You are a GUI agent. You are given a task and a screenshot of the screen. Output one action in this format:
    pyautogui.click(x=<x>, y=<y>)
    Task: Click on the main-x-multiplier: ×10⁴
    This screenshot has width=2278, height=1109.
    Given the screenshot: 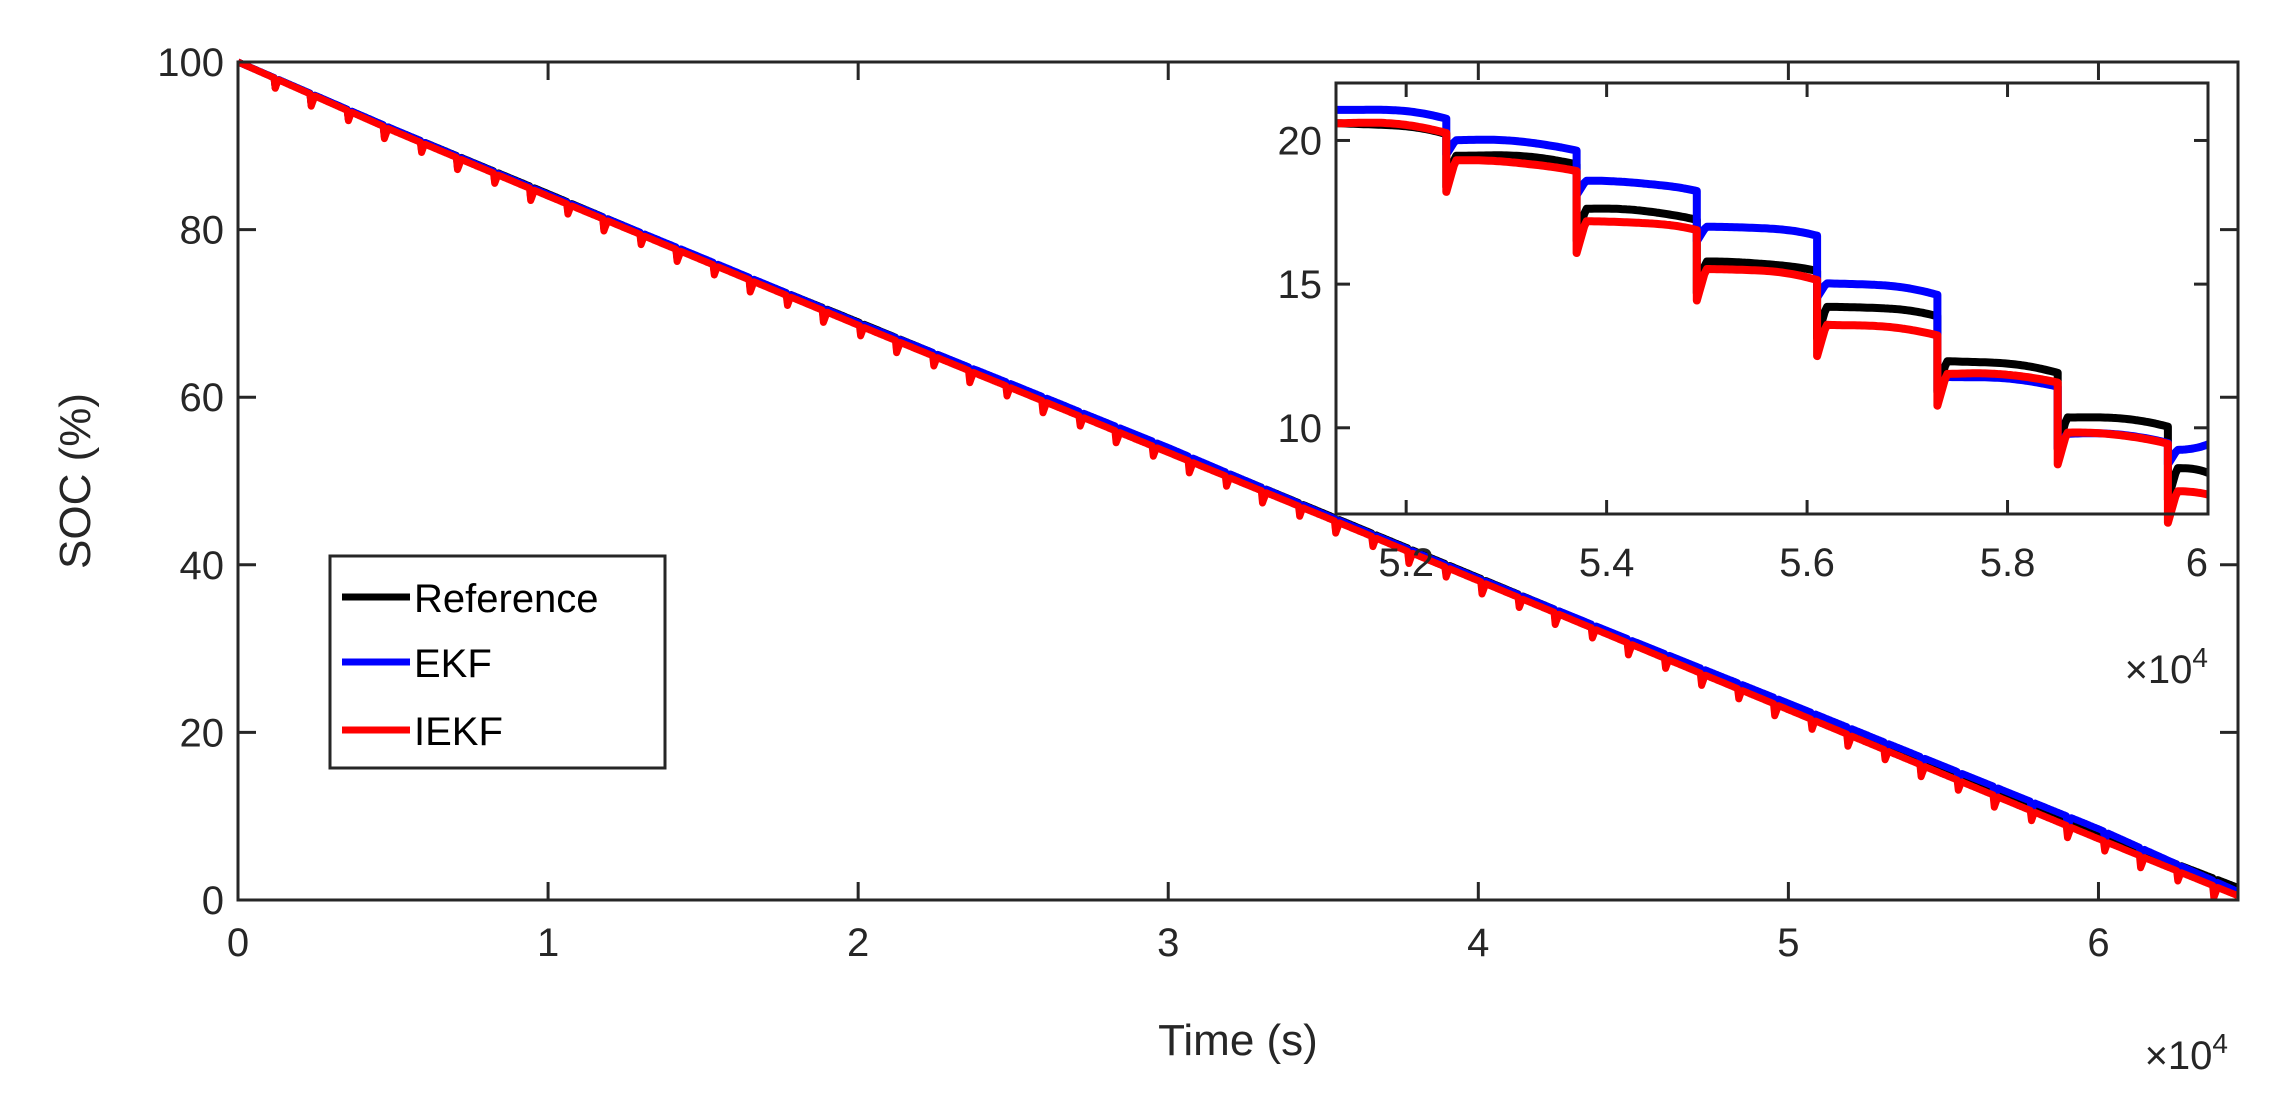 What is the action you would take?
    pyautogui.click(x=2186, y=1053)
    